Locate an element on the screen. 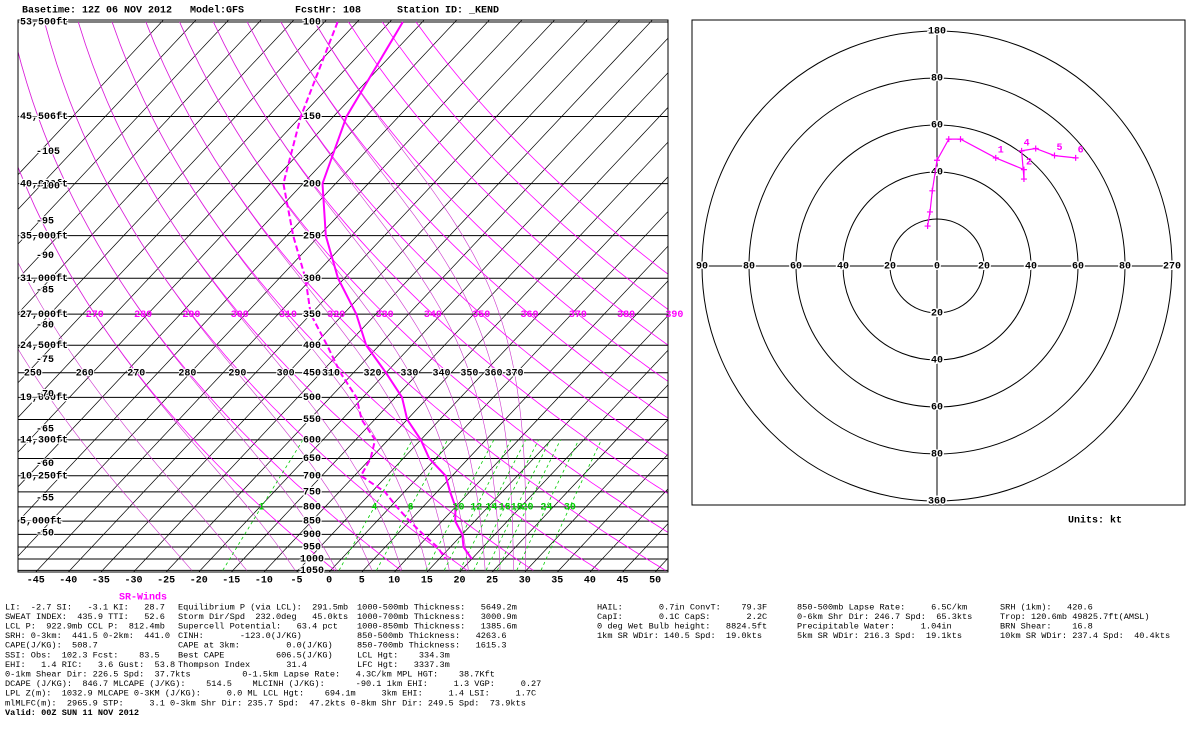 The image size is (1200, 733). temperature-tick-label: 15 is located at coordinates (427, 581).